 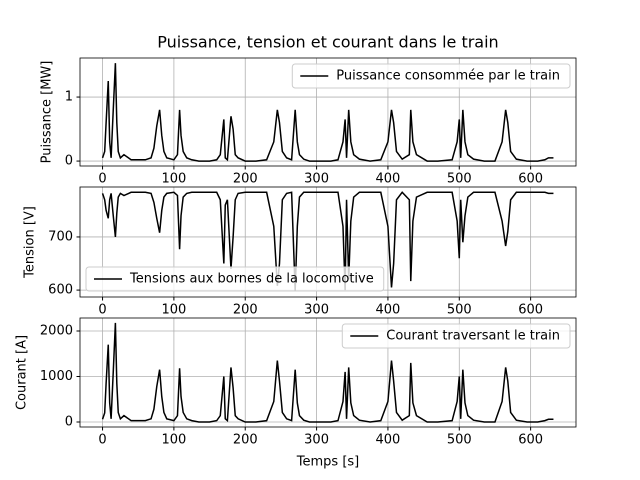 I want to click on legend-label: Courant traversant le train, so click(x=473, y=336).